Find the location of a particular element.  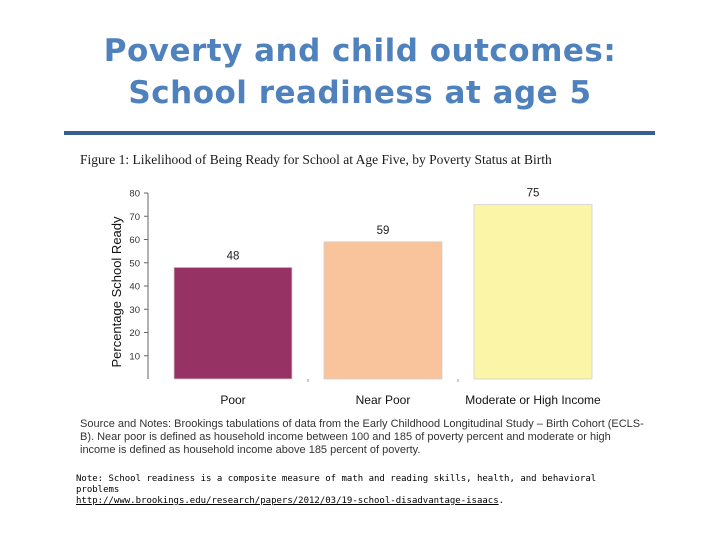

x-category-label: Moderate or High Income is located at coordinates (533, 400).